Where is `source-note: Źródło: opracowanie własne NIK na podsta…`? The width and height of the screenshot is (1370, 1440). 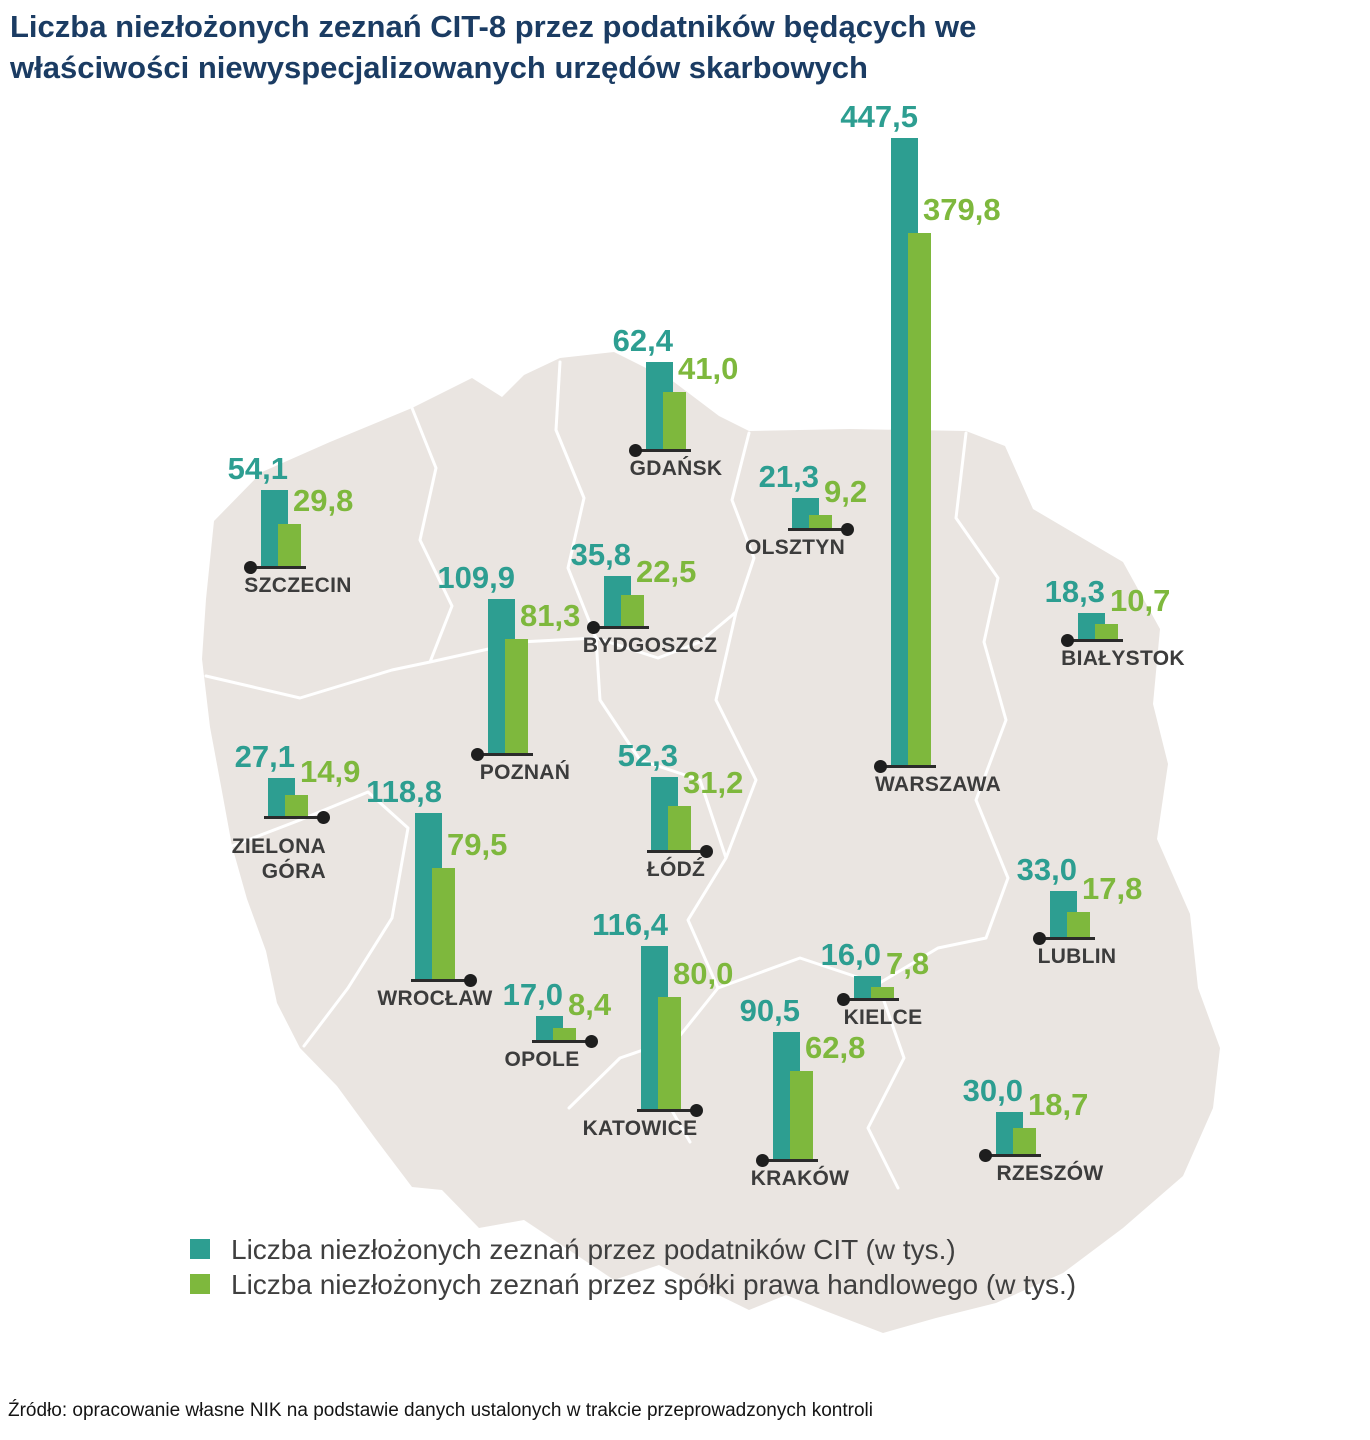
source-note: Źródło: opracowanie własne NIK na podsta… is located at coordinates (440, 1410).